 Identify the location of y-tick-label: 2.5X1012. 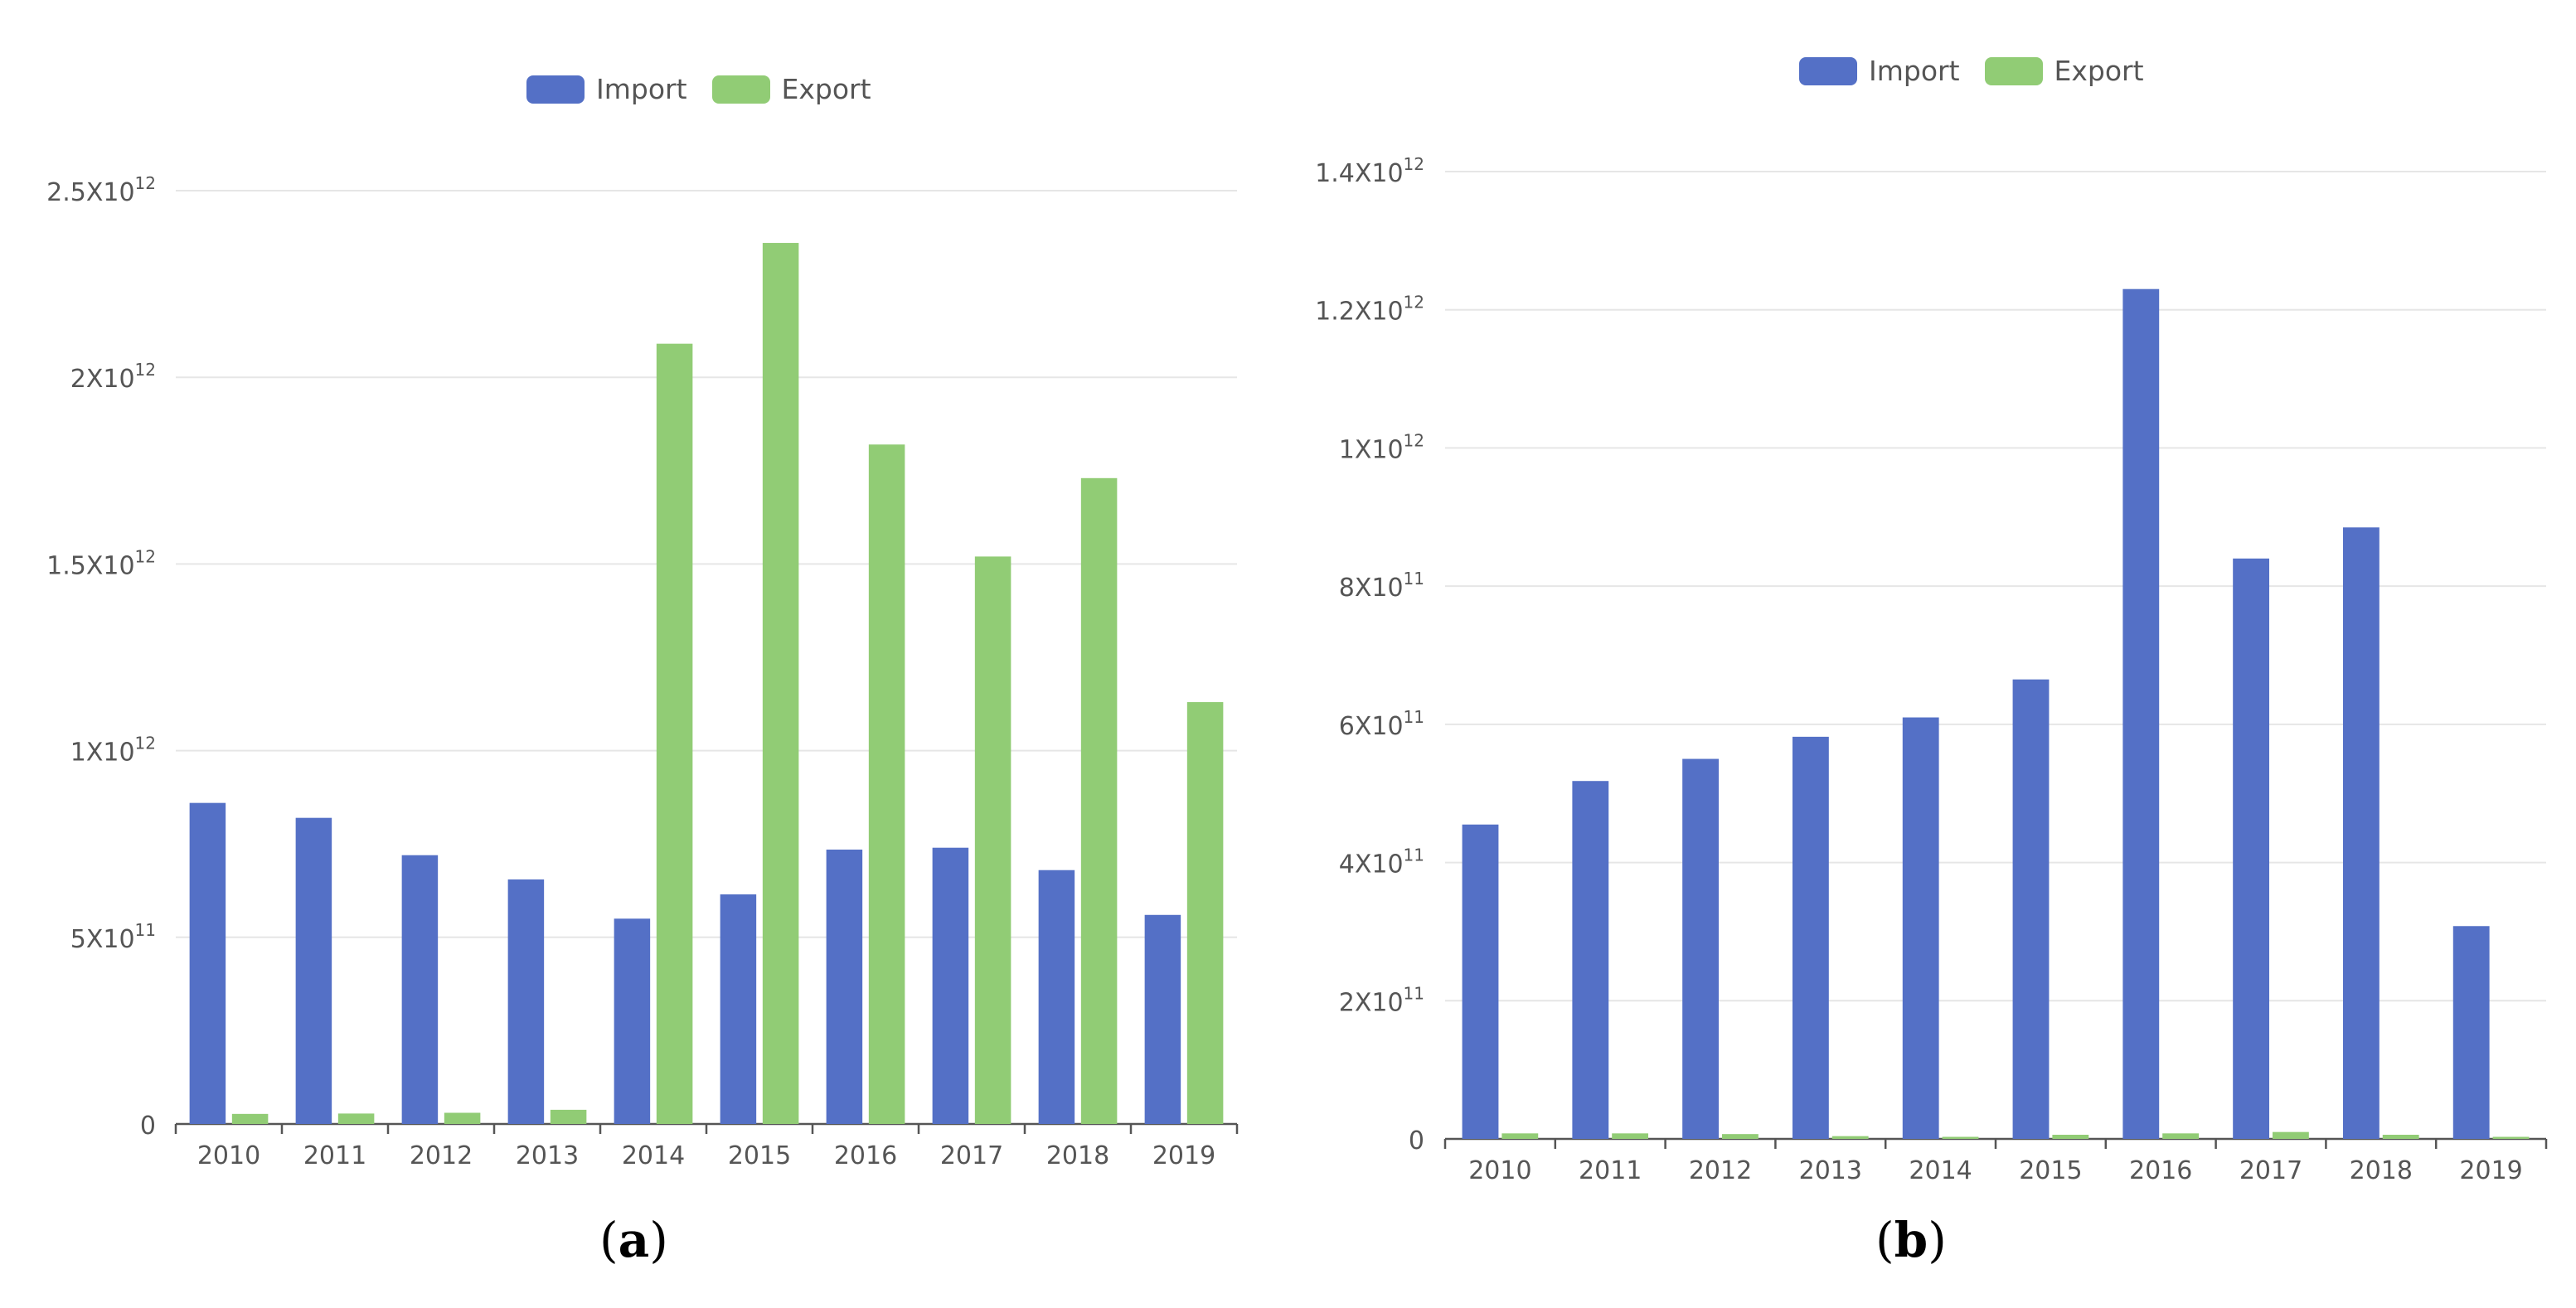
(101, 190).